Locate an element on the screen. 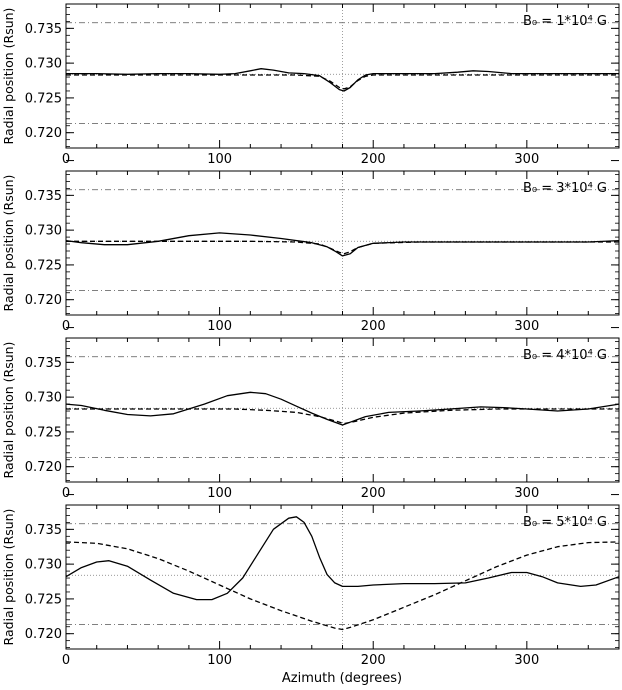 Image resolution: width=622 pixels, height=690 pixels. panel-annotation: B₀ = 1*10⁴ G is located at coordinates (565, 21).